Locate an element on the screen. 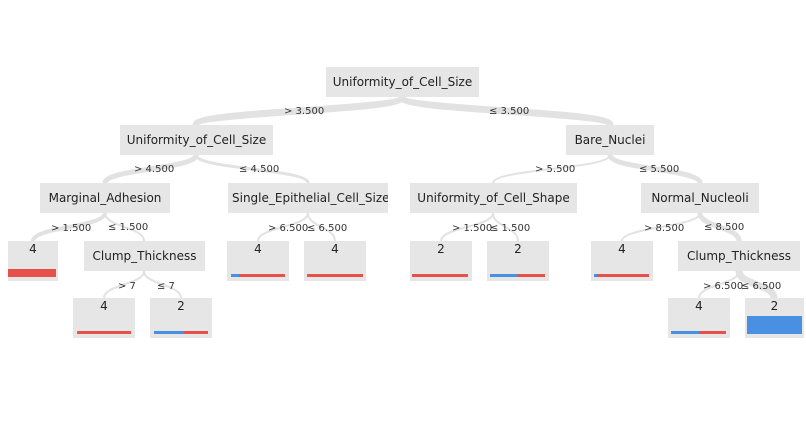 The image size is (806, 423). leaf-i-distribution-bar is located at coordinates (698, 332).